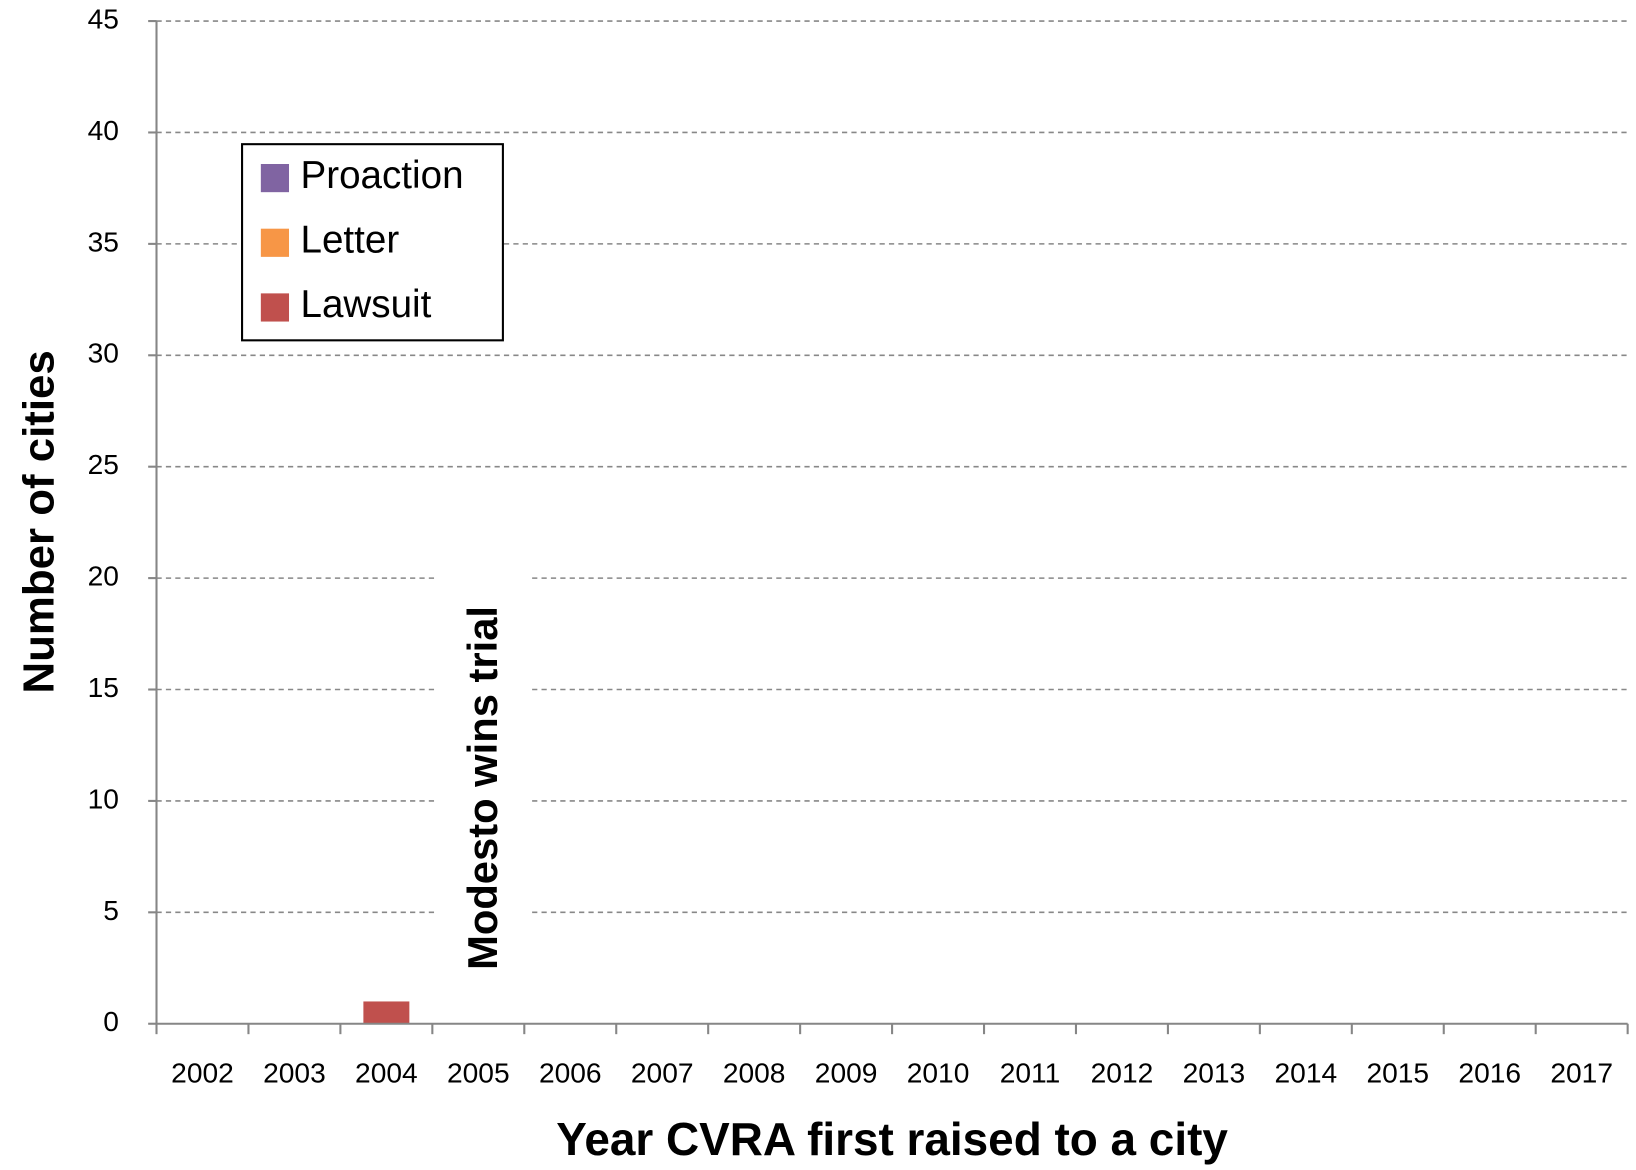  Describe the element at coordinates (892, 1139) in the screenshot. I see `x-axis-title: Year CVRA first raised to a city` at that location.